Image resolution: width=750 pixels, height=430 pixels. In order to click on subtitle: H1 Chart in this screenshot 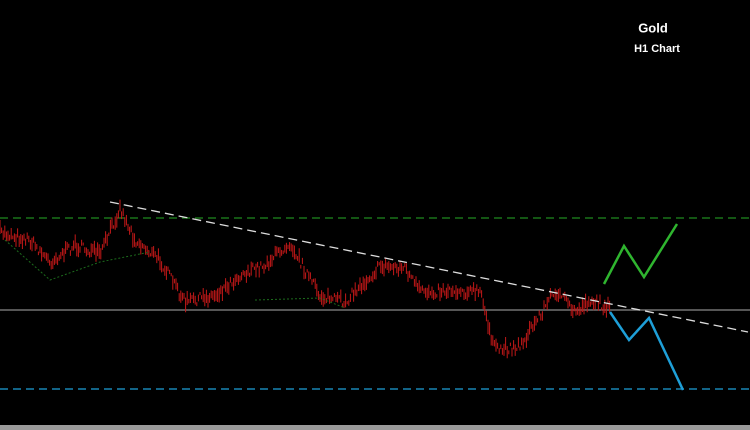, I will do `click(657, 49)`.